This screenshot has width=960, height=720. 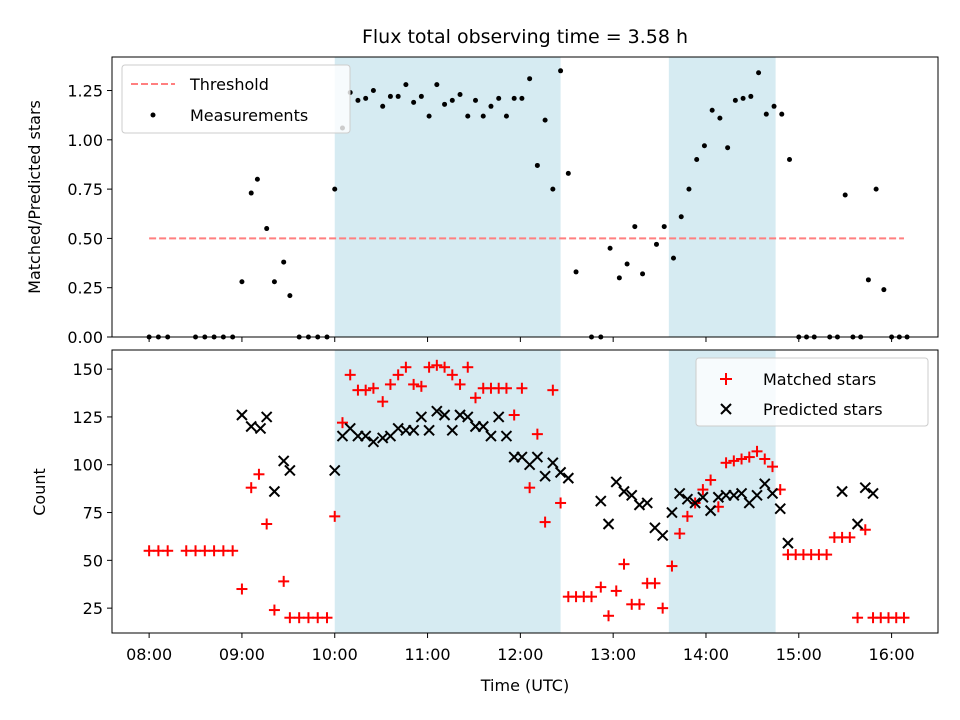 What do you see at coordinates (706, 654) in the screenshot?
I see `bottom-x-tick-label: 14:00` at bounding box center [706, 654].